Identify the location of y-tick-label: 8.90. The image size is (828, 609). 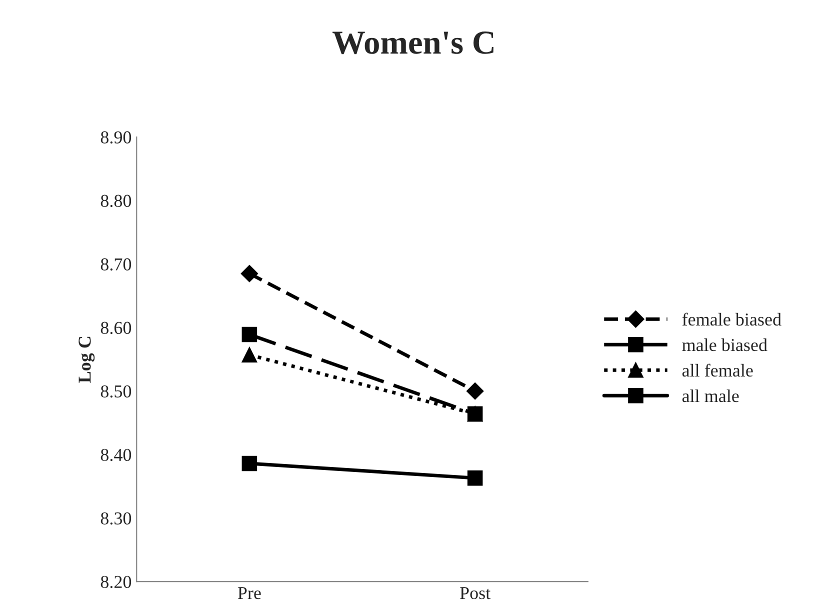
(116, 137).